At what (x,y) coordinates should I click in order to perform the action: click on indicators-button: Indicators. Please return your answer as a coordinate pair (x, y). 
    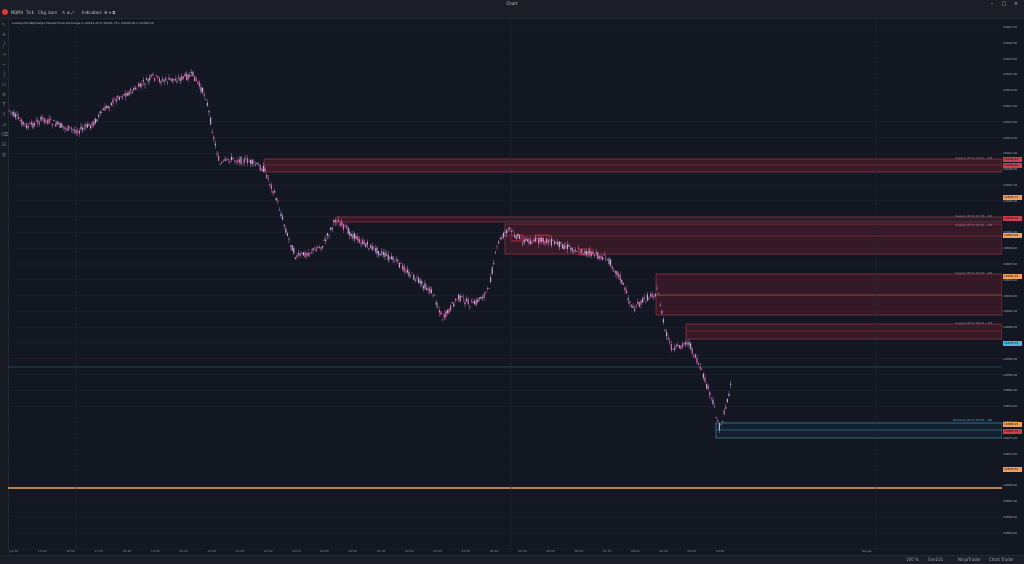
    Looking at the image, I should click on (92, 12).